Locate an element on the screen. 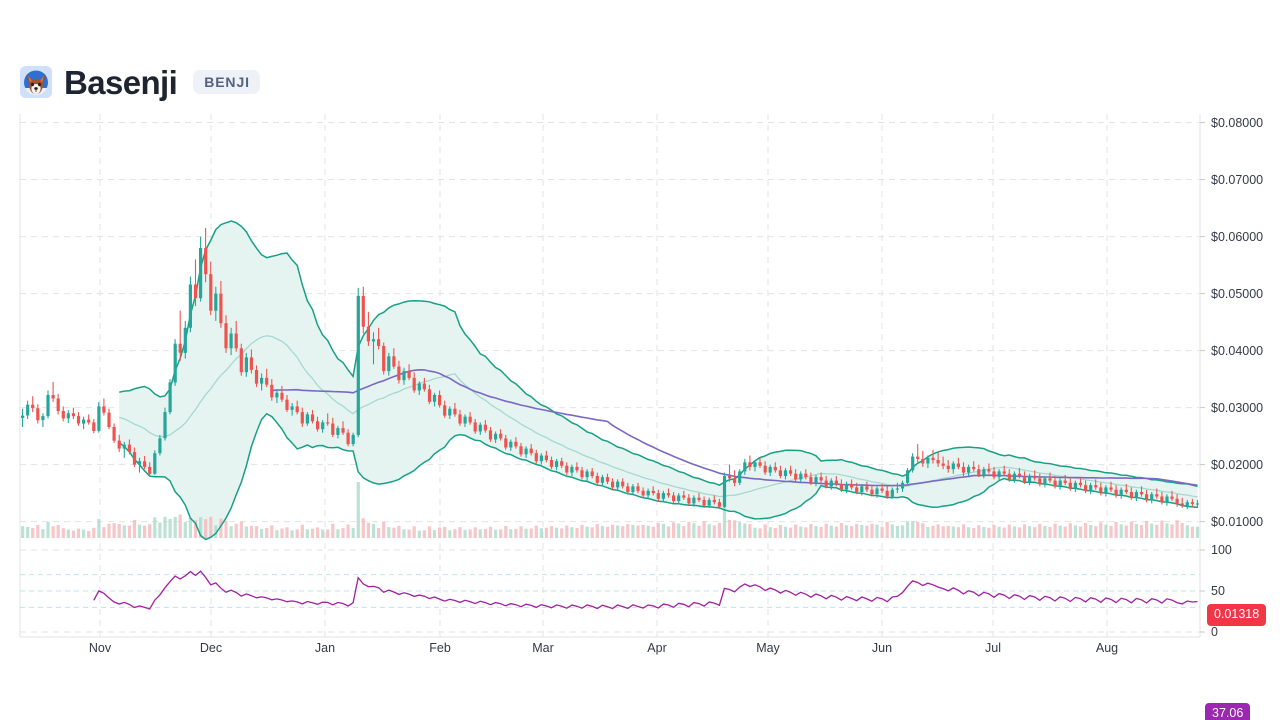 Image resolution: width=1280 pixels, height=720 pixels. rsi-line is located at coordinates (645, 590).